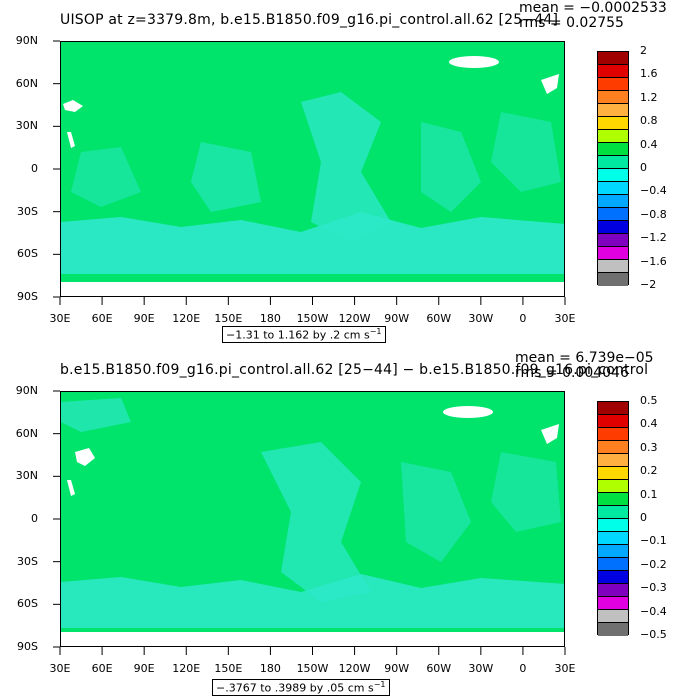  I want to click on longitude-label: 120E, so click(186, 668).